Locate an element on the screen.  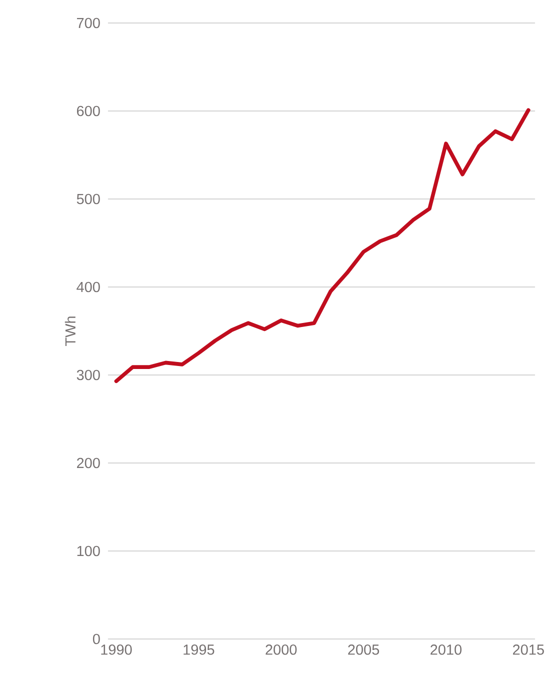
y-tick-label: 100 is located at coordinates (88, 551).